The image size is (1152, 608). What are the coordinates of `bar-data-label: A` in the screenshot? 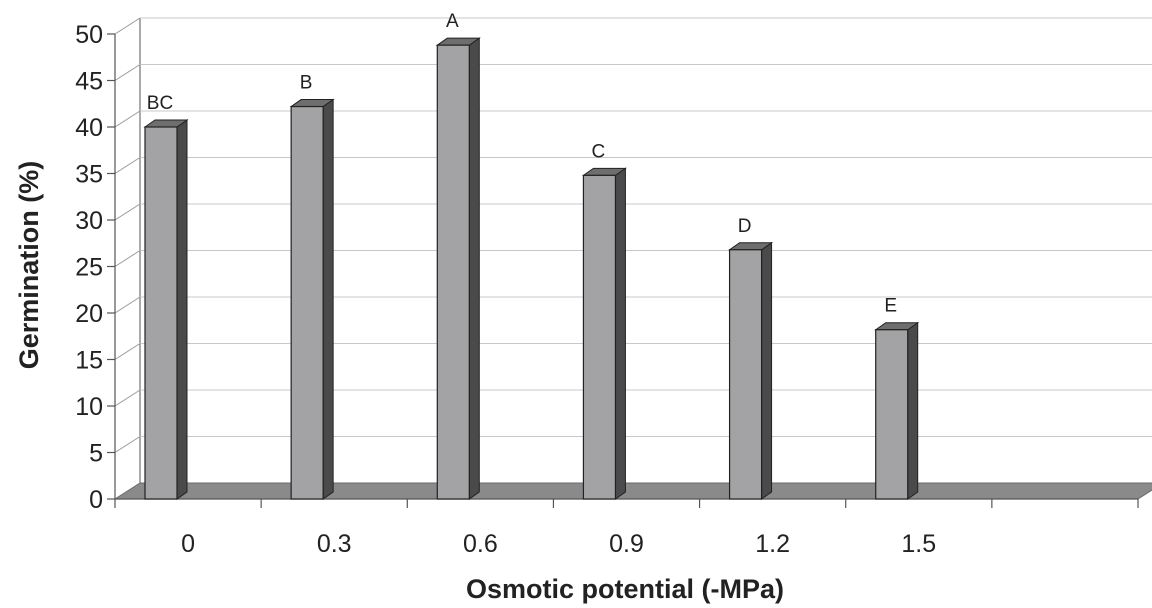 It's located at (452, 21).